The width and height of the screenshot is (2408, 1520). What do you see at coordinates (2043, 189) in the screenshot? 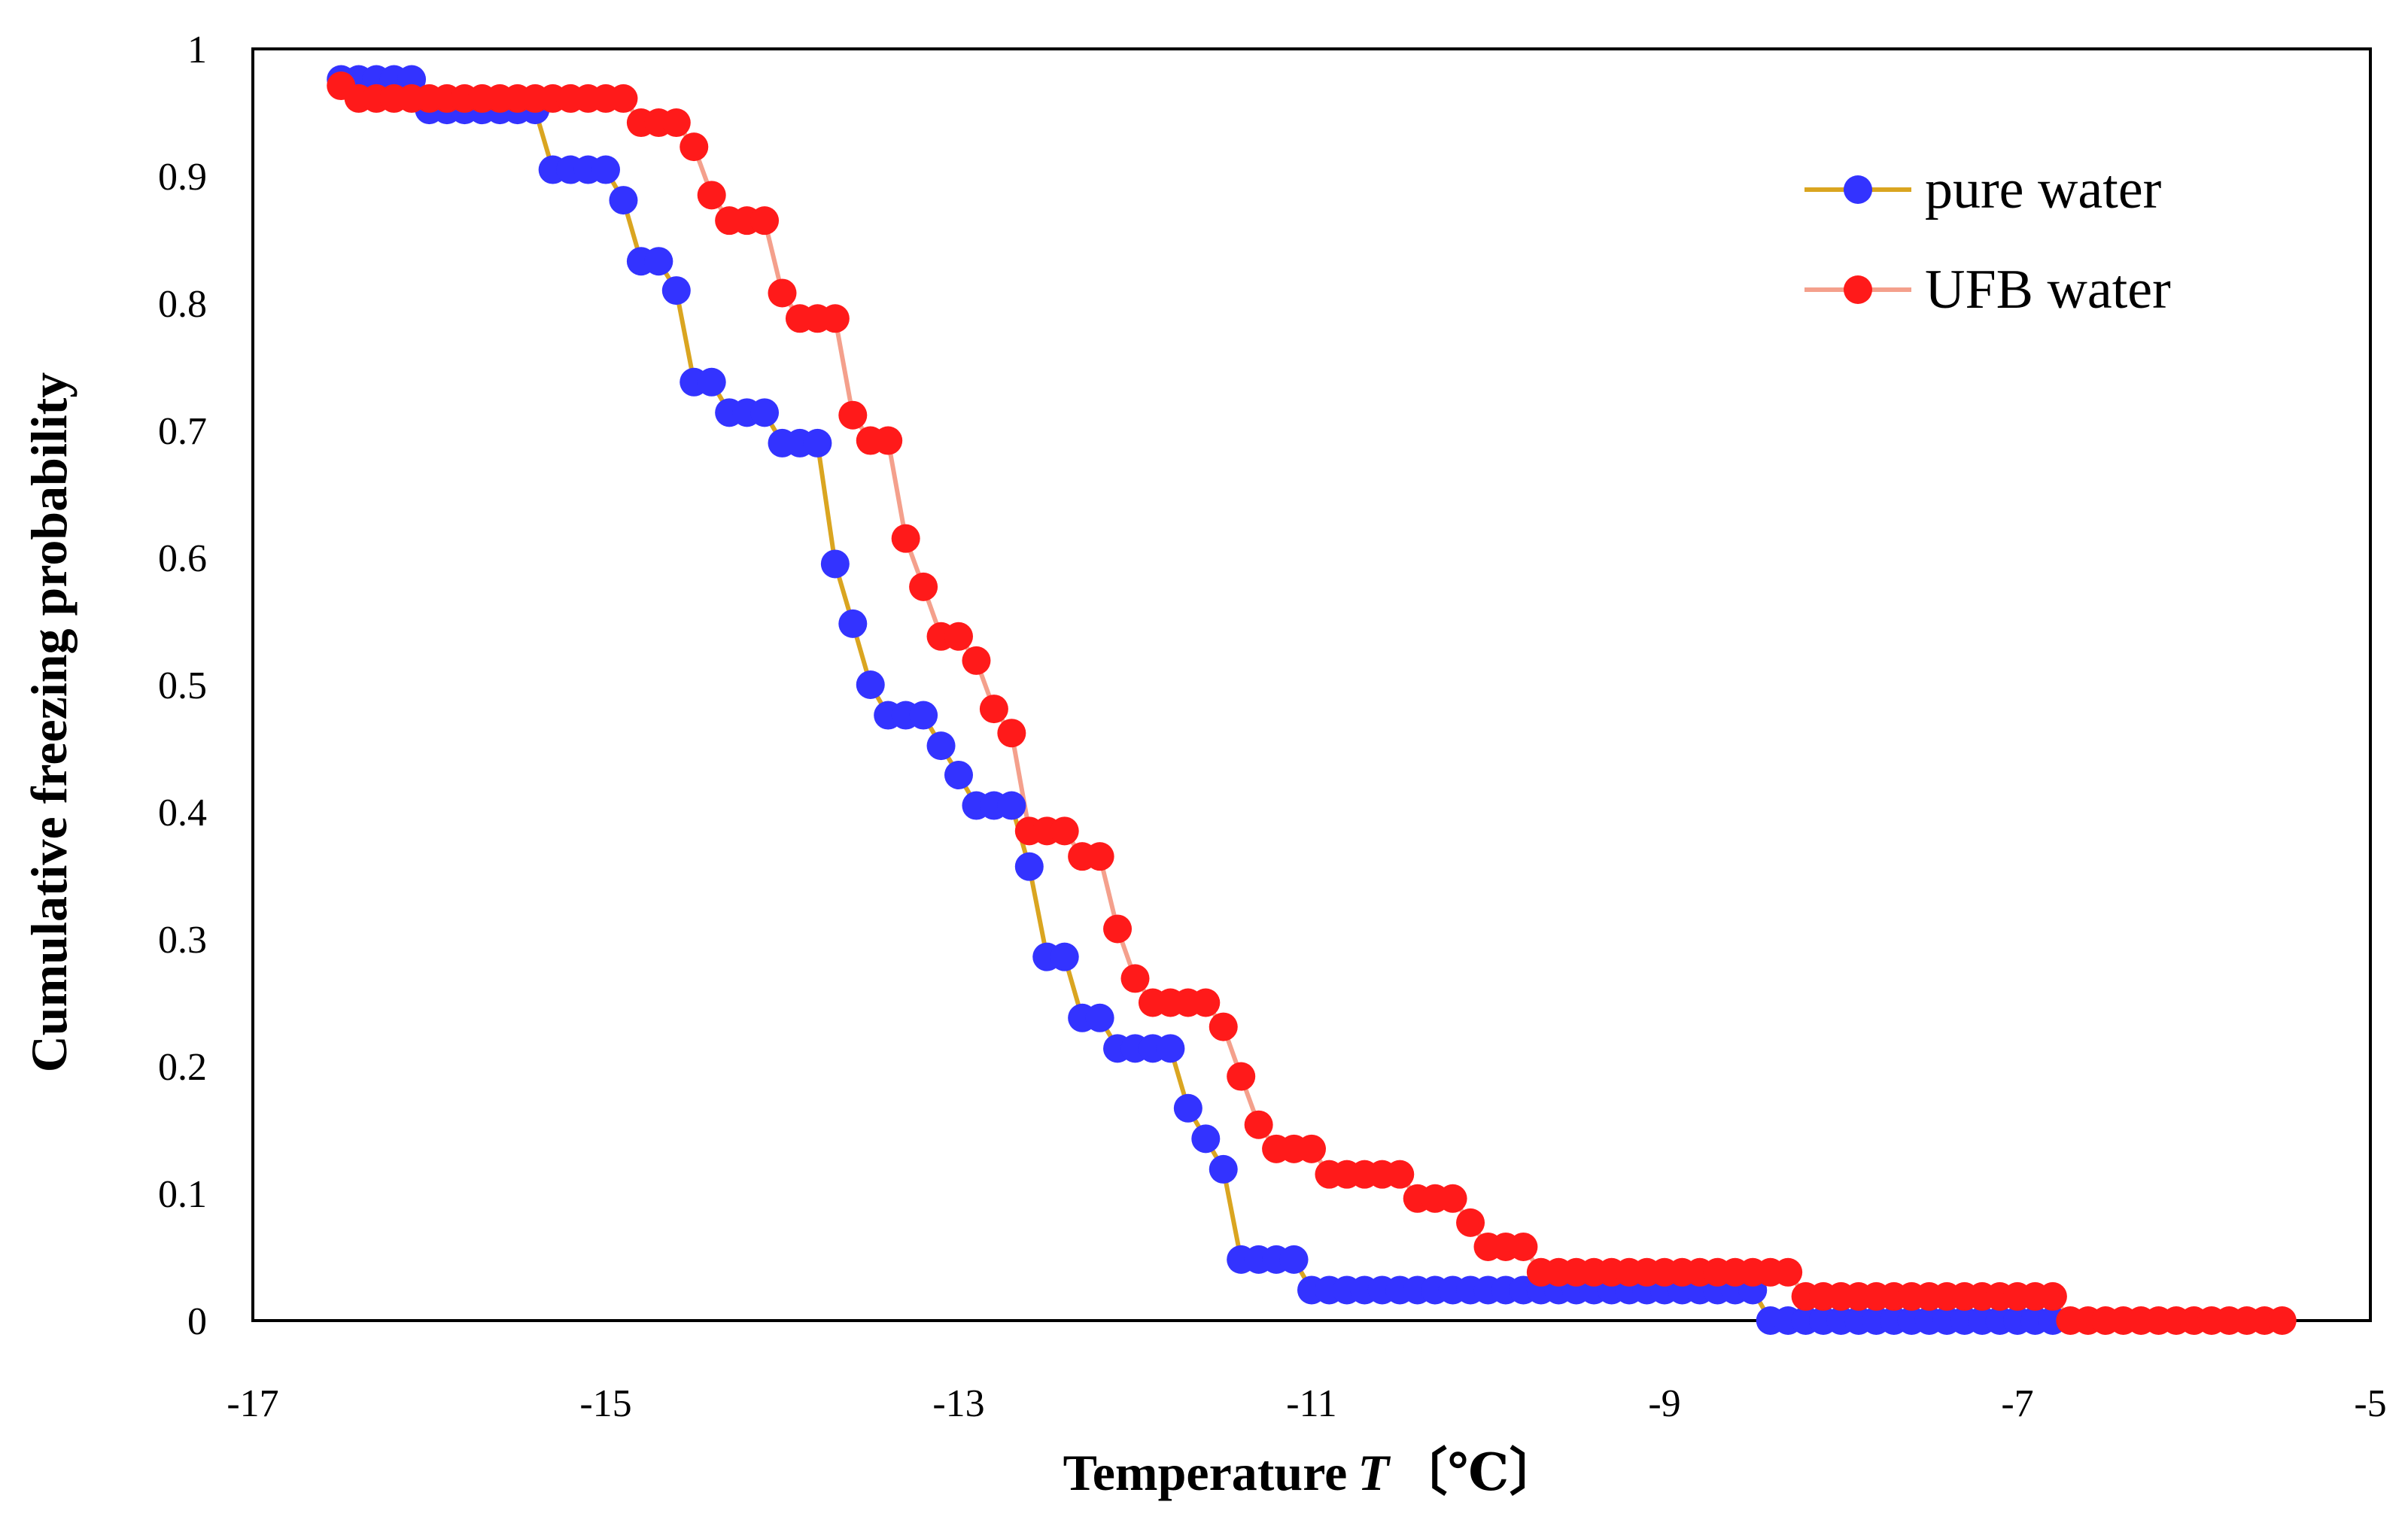
I see `legend-label-0: pure water` at bounding box center [2043, 189].